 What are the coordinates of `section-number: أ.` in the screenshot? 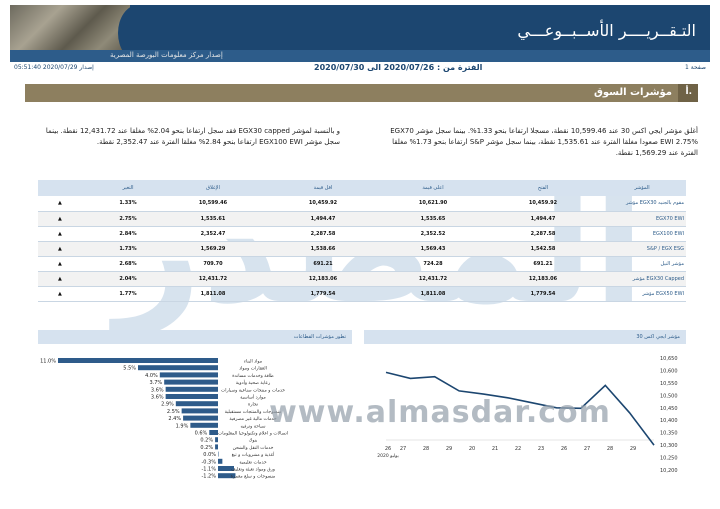 It's located at (688, 92).